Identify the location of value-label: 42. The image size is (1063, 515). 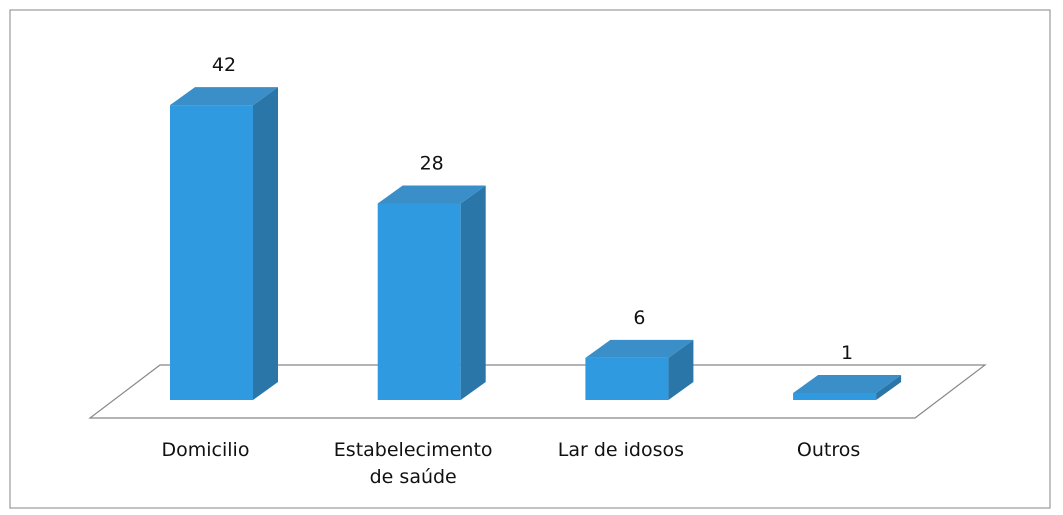
(224, 65).